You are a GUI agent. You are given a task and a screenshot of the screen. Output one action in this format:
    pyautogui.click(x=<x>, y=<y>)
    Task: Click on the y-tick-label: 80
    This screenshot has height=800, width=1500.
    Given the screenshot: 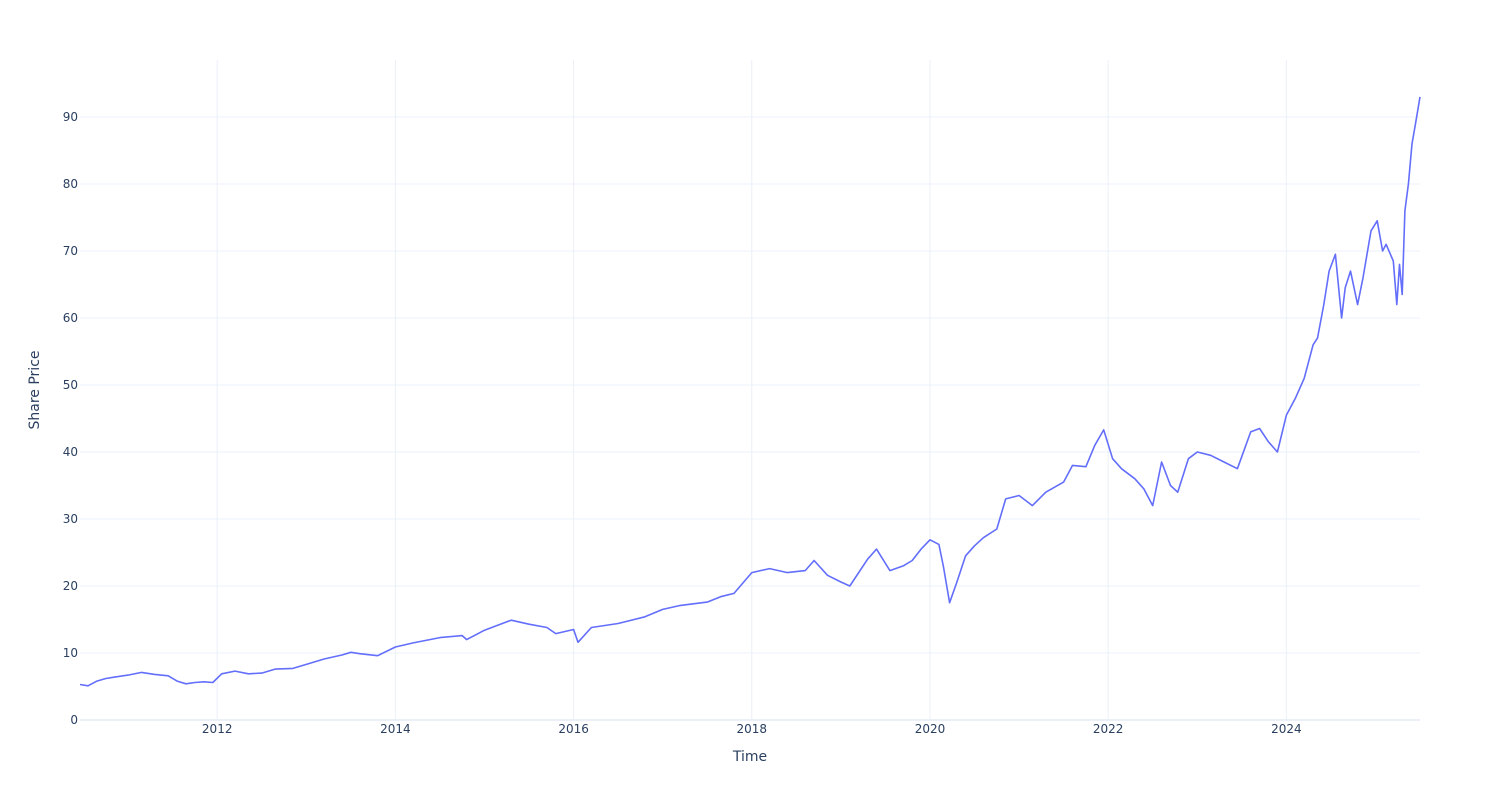 What is the action you would take?
    pyautogui.click(x=70, y=184)
    